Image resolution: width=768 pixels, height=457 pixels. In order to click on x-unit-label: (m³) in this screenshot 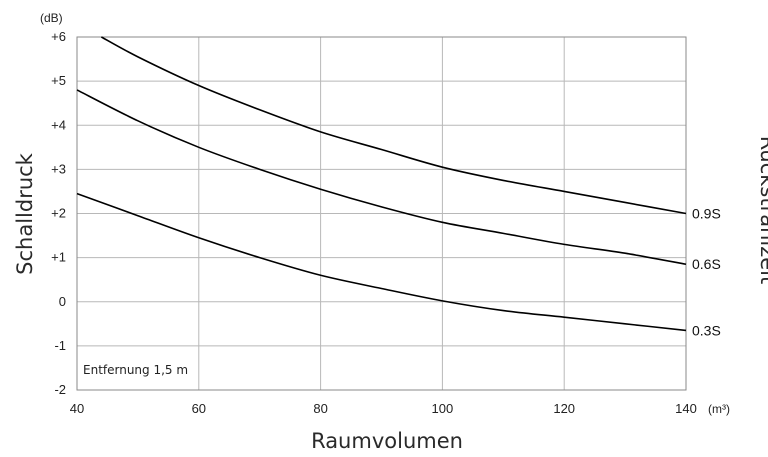, I will do `click(719, 409)`.